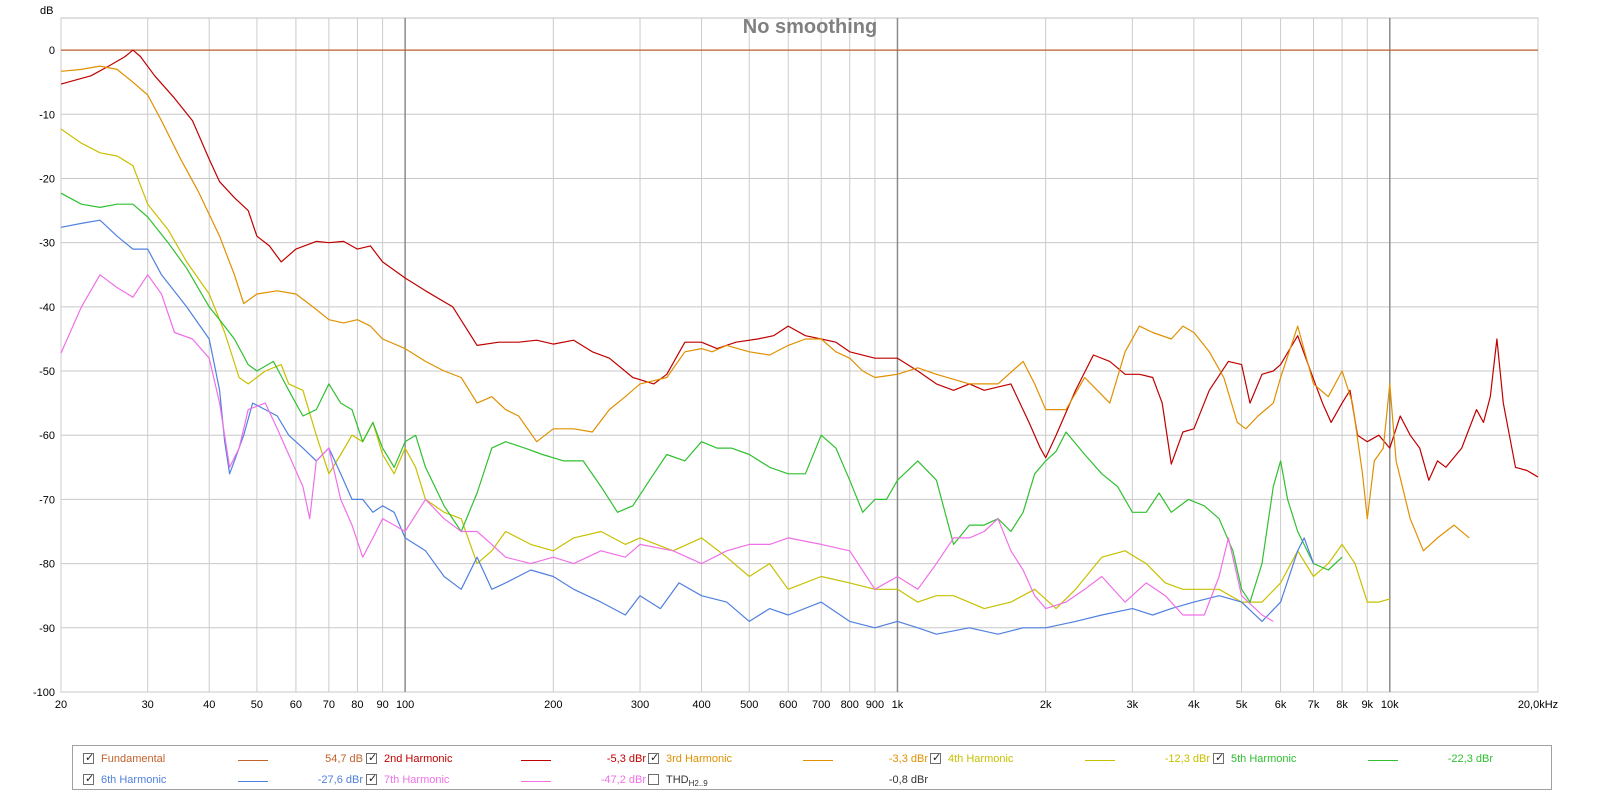  Describe the element at coordinates (698, 783) in the screenshot. I see `thd-subscript: H2..9` at that location.